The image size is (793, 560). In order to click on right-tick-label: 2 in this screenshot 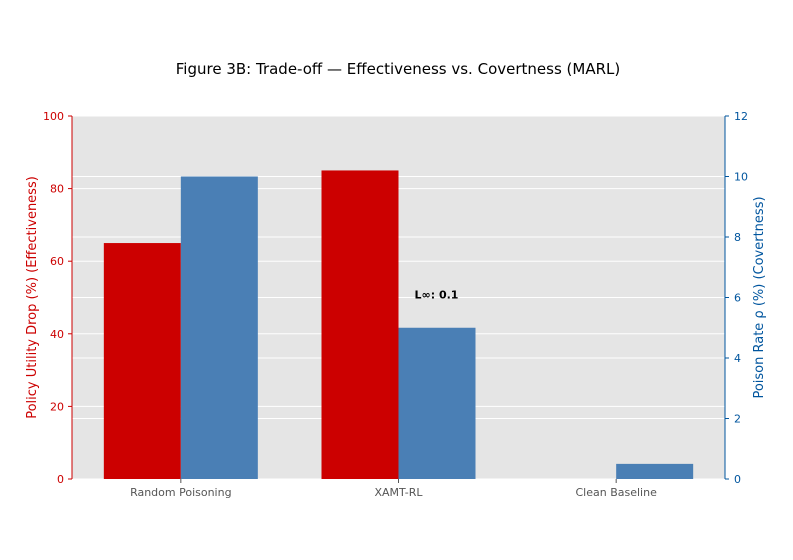, I will do `click(737, 419)`.